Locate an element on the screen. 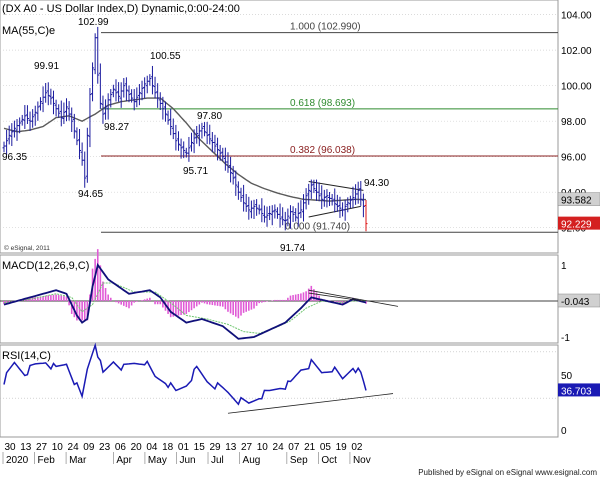  x-tick-label: 29 is located at coordinates (215, 447).